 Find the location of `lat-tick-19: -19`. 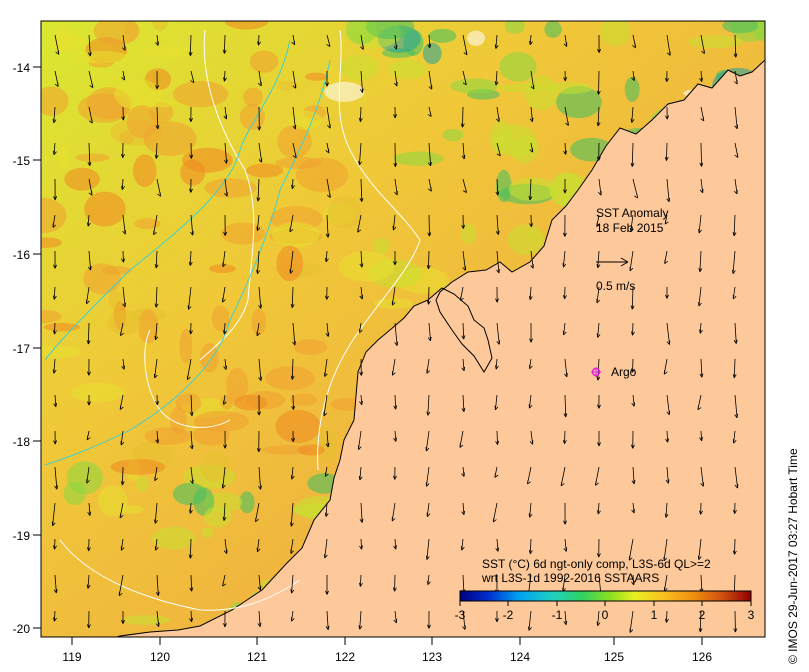

lat-tick-19: -19 is located at coordinates (22, 536).